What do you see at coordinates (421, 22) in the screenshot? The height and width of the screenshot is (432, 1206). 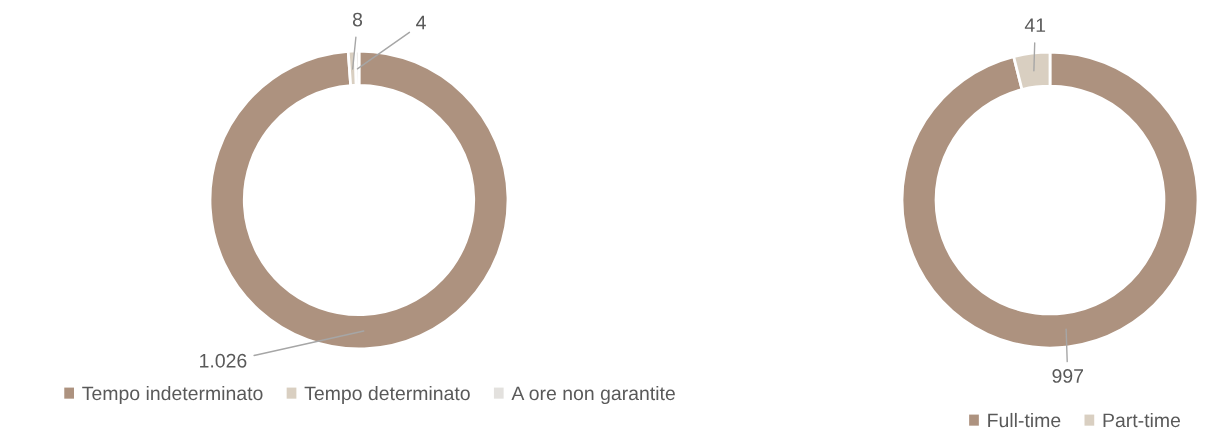 I see `data-label: 4` at bounding box center [421, 22].